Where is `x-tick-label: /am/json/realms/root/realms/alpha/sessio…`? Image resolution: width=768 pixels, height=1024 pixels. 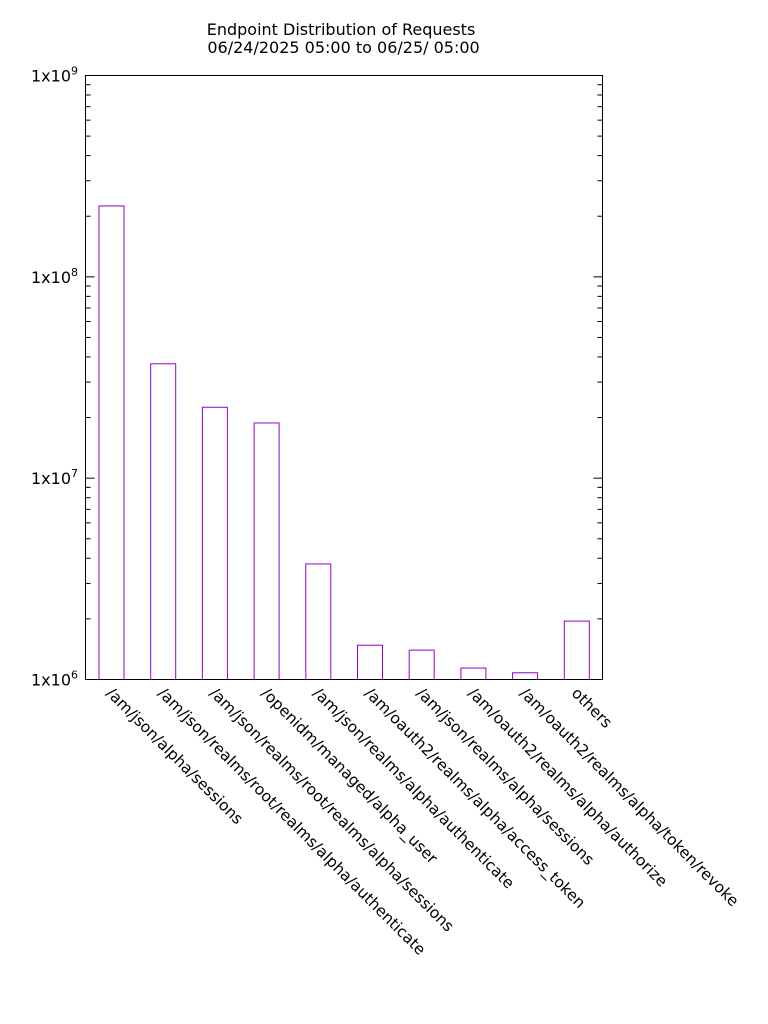
x-tick-label: /am/json/realms/root/realms/alpha/sessio… is located at coordinates (331, 809).